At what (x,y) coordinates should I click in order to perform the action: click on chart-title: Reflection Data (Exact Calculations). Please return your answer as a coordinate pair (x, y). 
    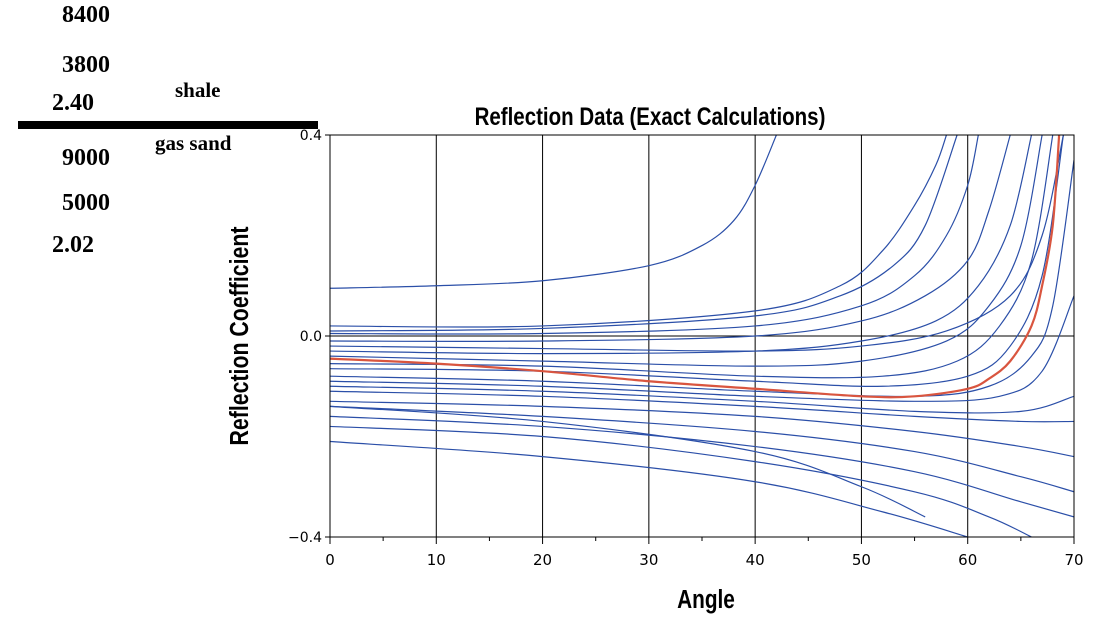
    Looking at the image, I should click on (650, 116).